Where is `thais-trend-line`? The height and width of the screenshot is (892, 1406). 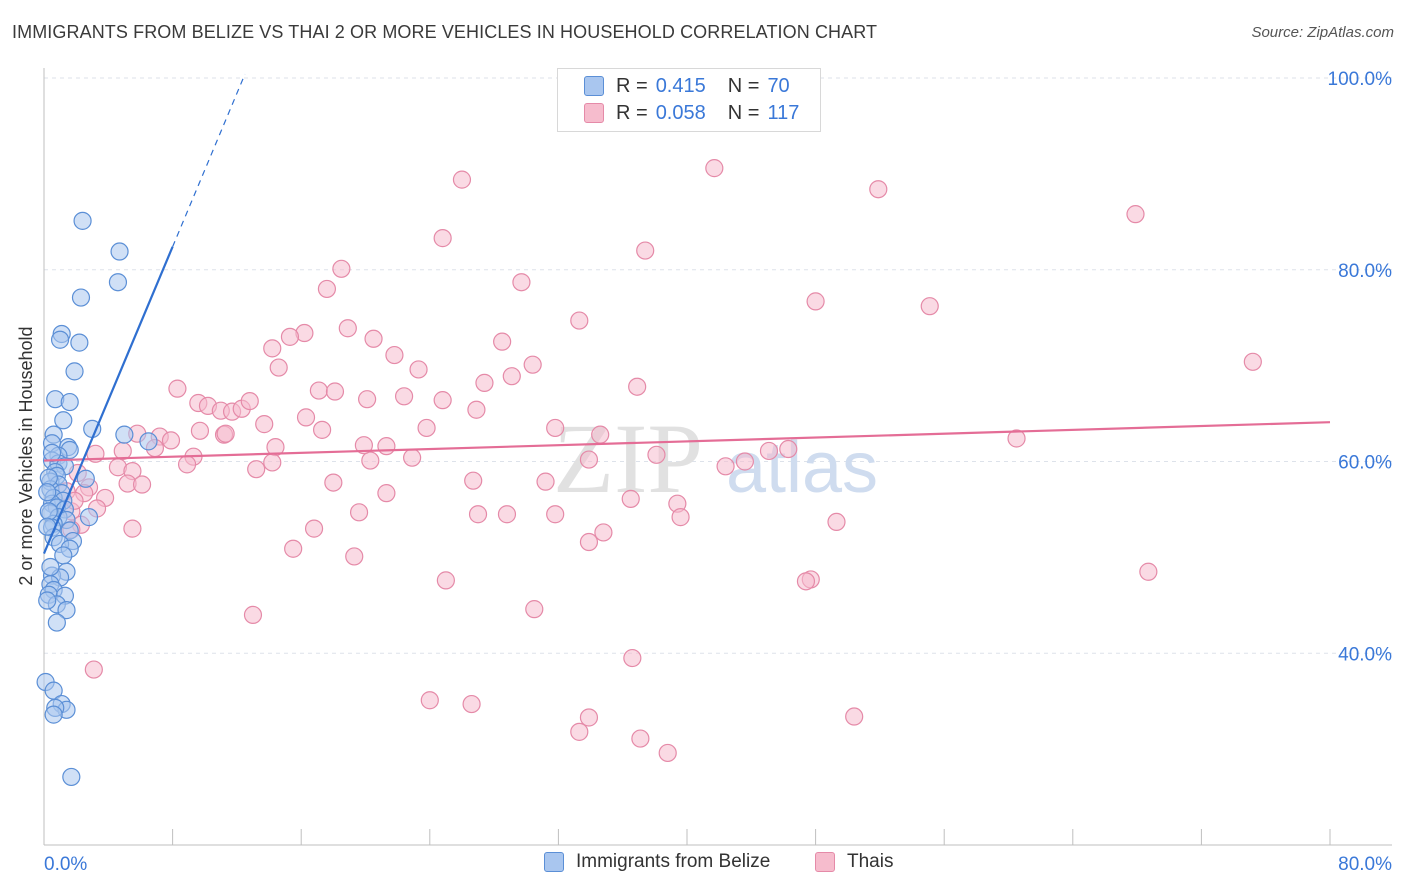 thais-trend-line is located at coordinates (687, 441).